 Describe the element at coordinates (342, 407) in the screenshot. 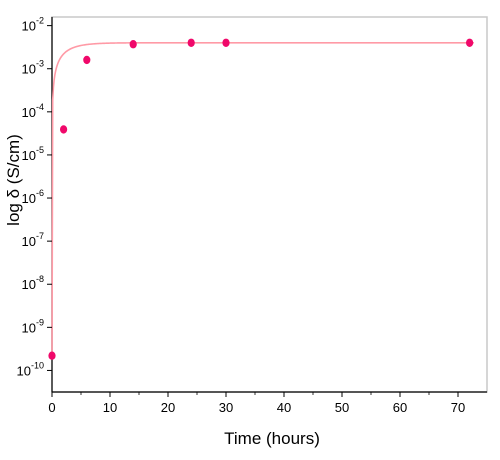

I see `x-tick-label: 50` at that location.